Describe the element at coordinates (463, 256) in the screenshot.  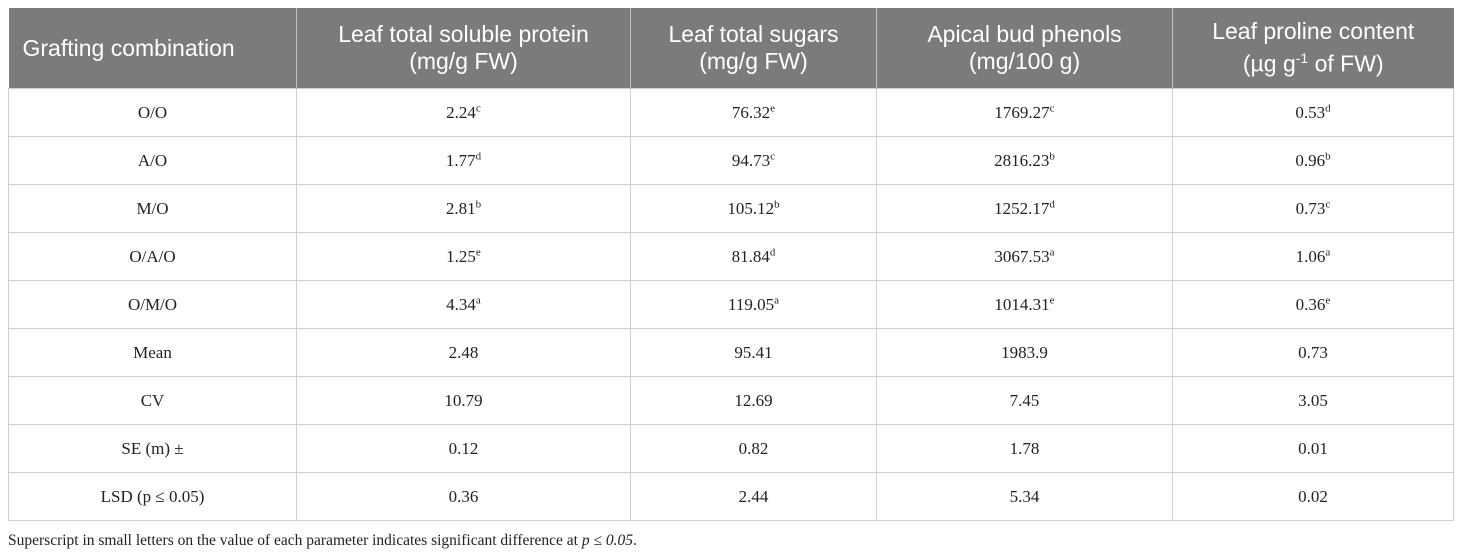
I see `table-cell: 1.25e` at that location.